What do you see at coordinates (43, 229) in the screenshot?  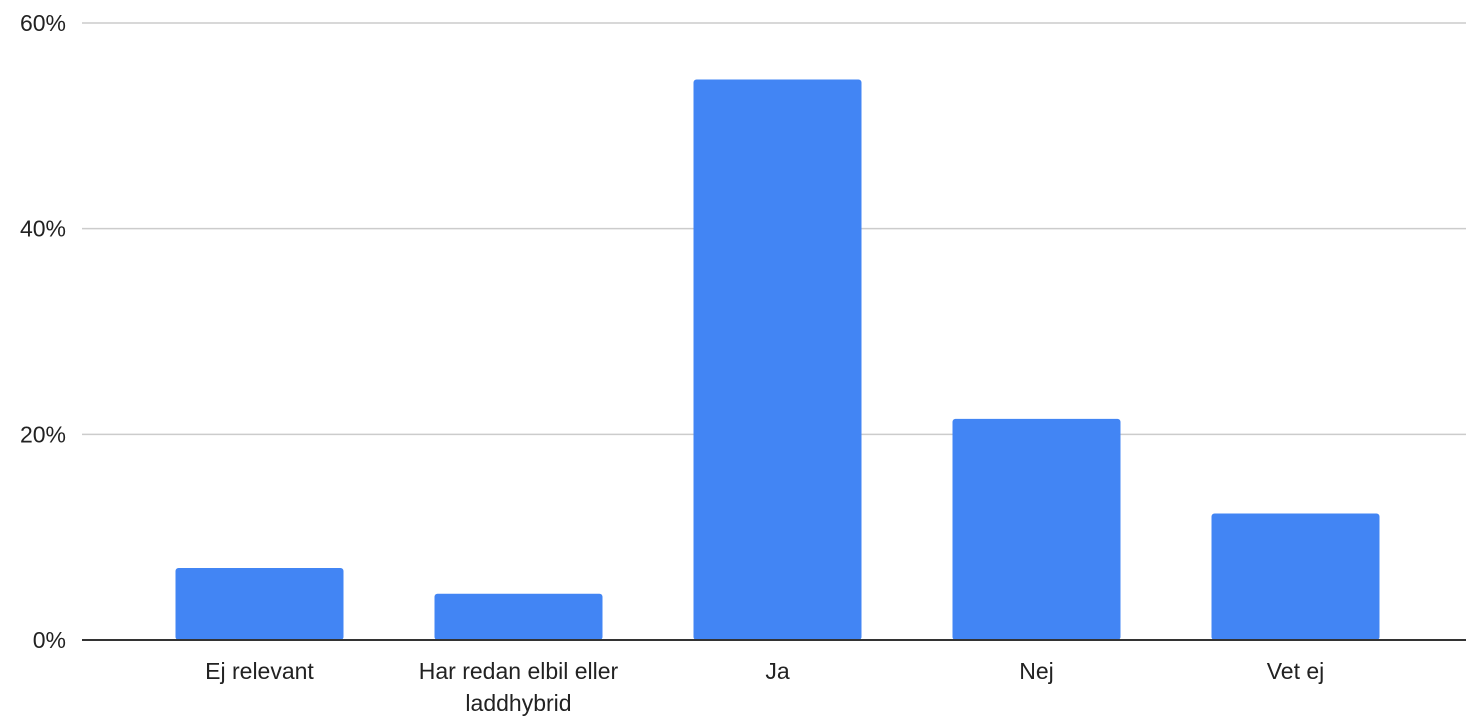 I see `y-tick-label: 40%` at bounding box center [43, 229].